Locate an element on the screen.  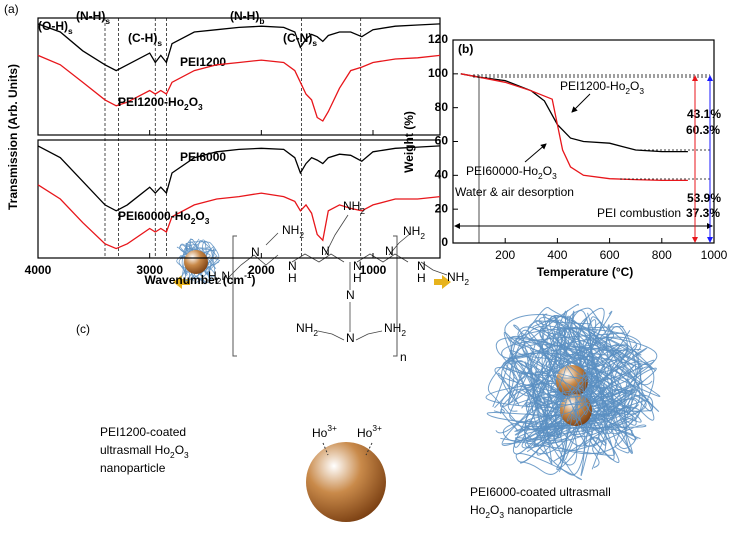
atom-label: NH2 is located at coordinates (458, 278).